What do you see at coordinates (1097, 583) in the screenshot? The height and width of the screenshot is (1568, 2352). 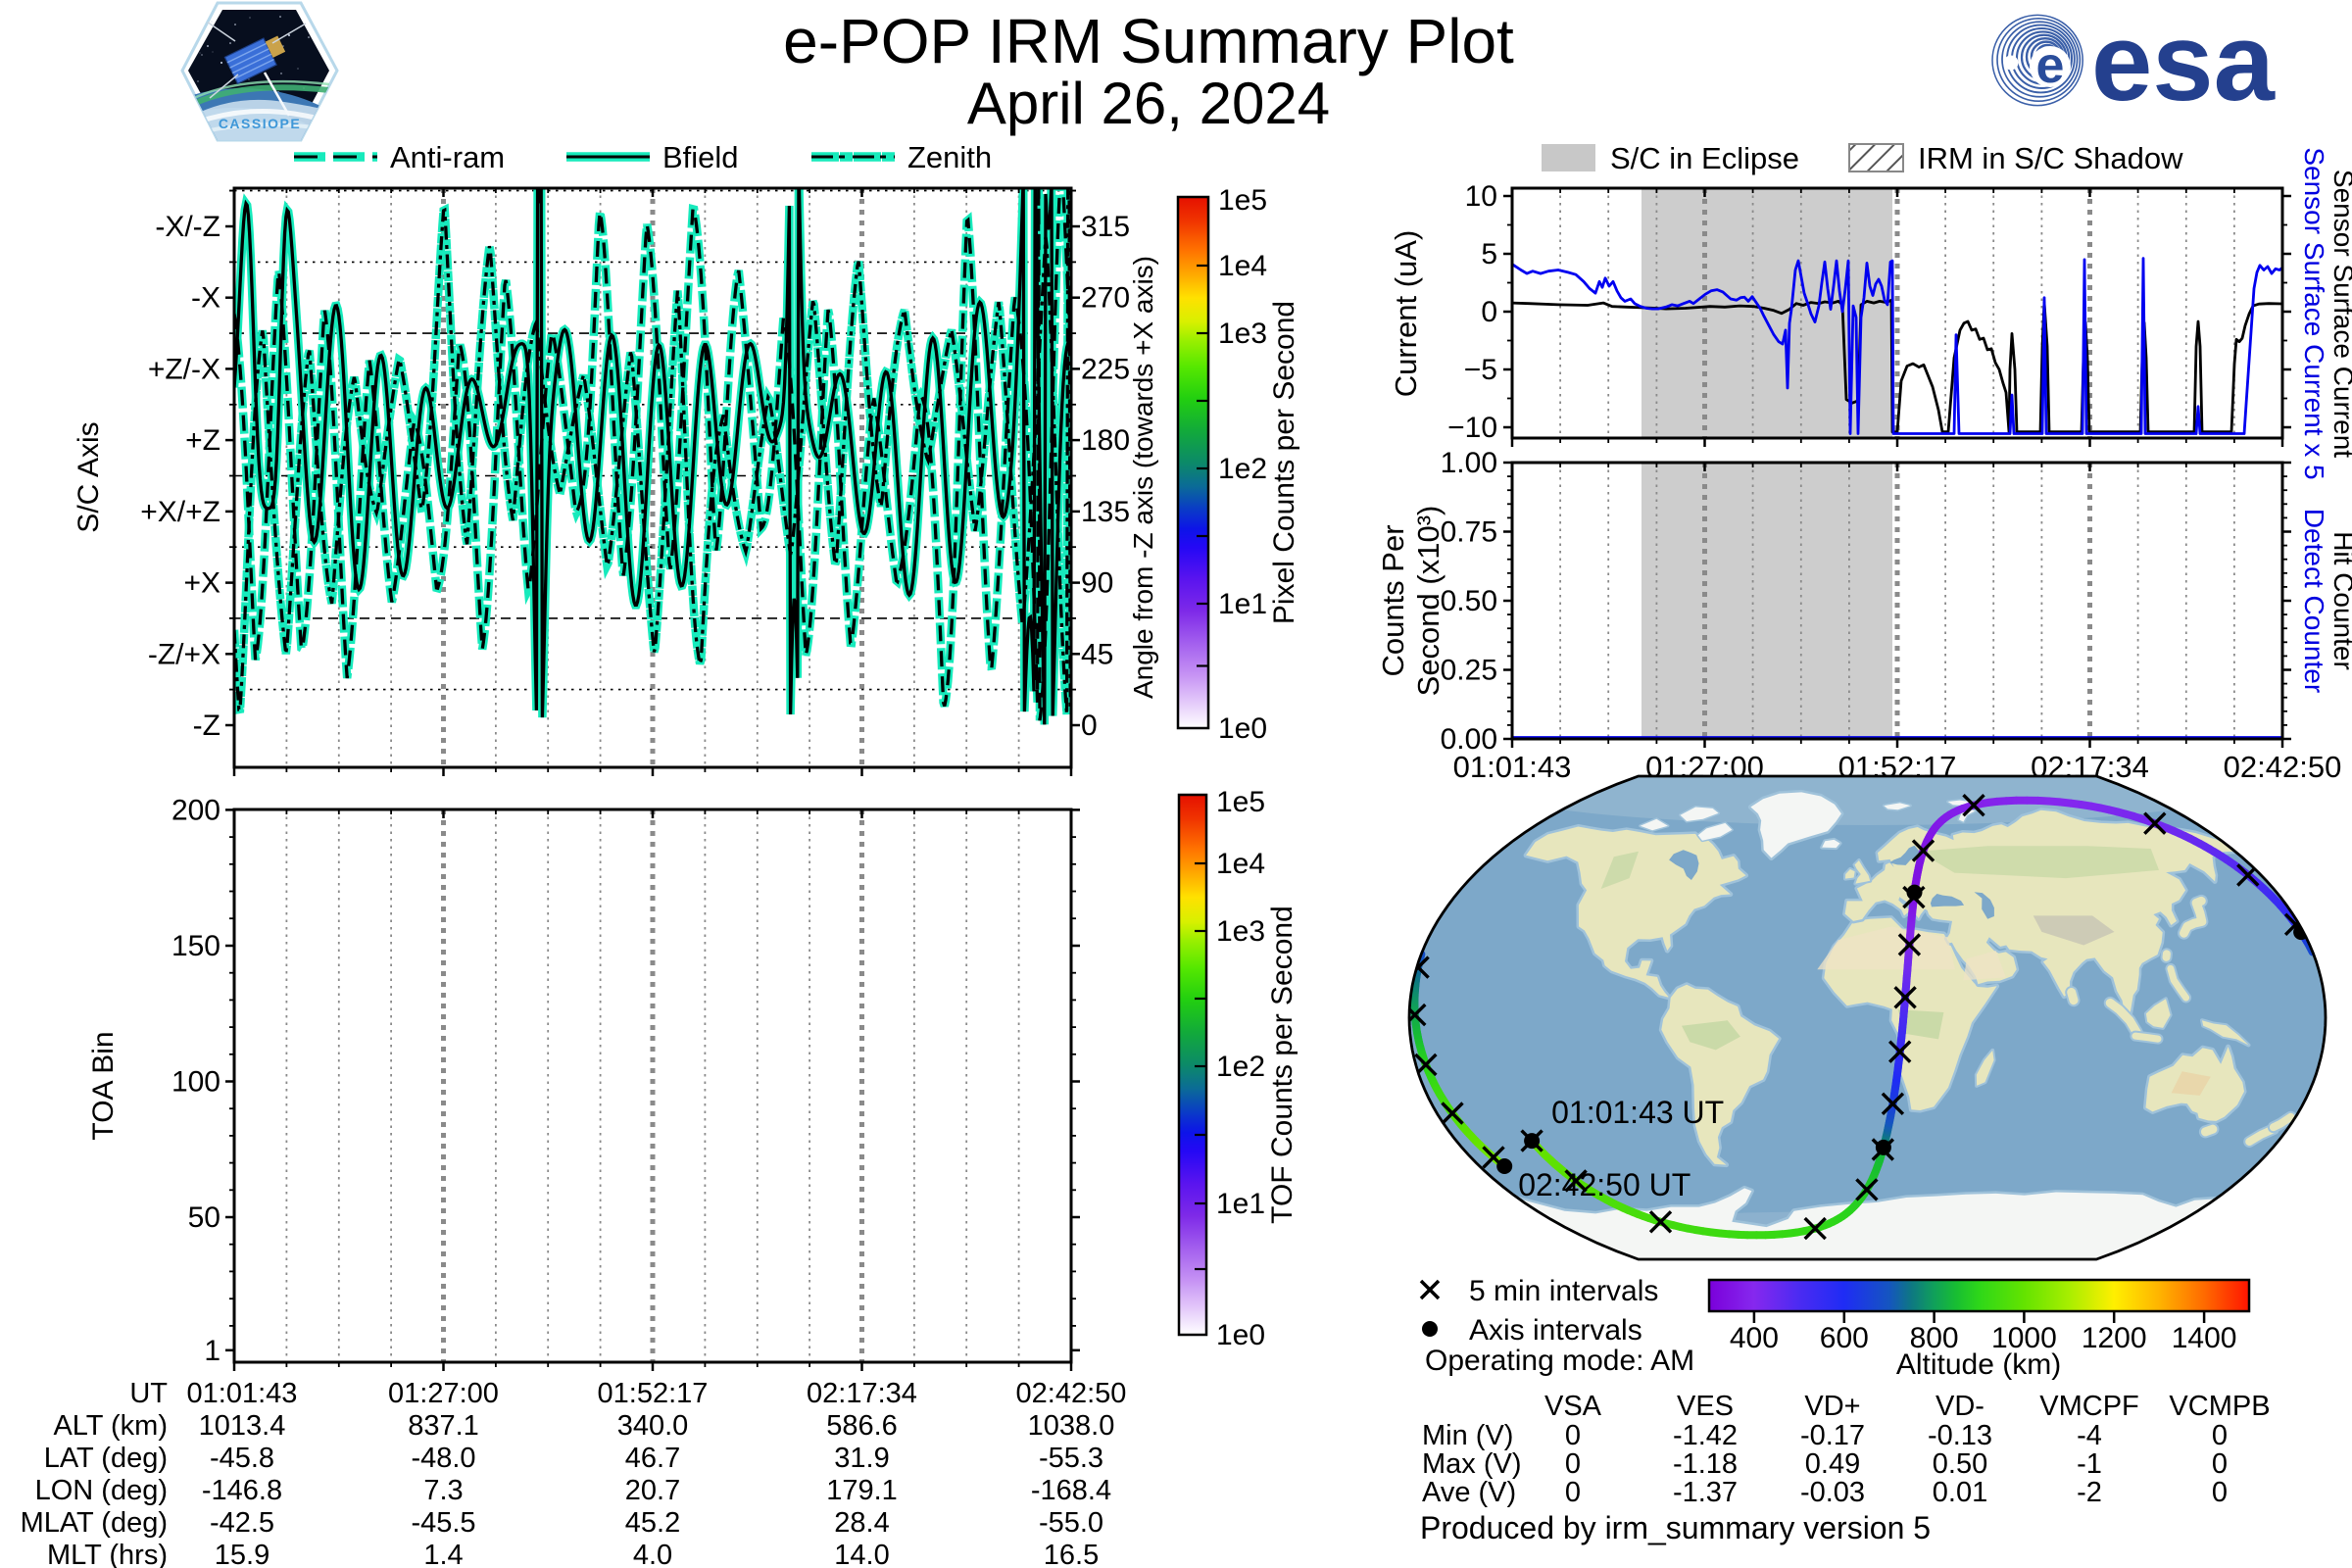 I see `svg-text: 90` at bounding box center [1097, 583].